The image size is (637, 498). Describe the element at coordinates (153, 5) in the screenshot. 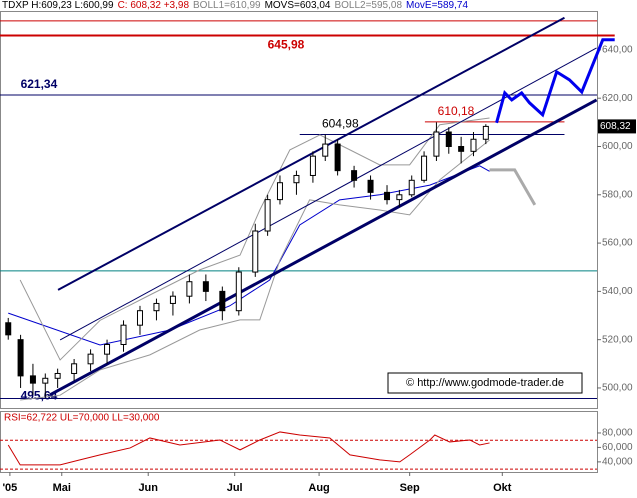

I see `header-item: C: 608,32 +3,98` at that location.